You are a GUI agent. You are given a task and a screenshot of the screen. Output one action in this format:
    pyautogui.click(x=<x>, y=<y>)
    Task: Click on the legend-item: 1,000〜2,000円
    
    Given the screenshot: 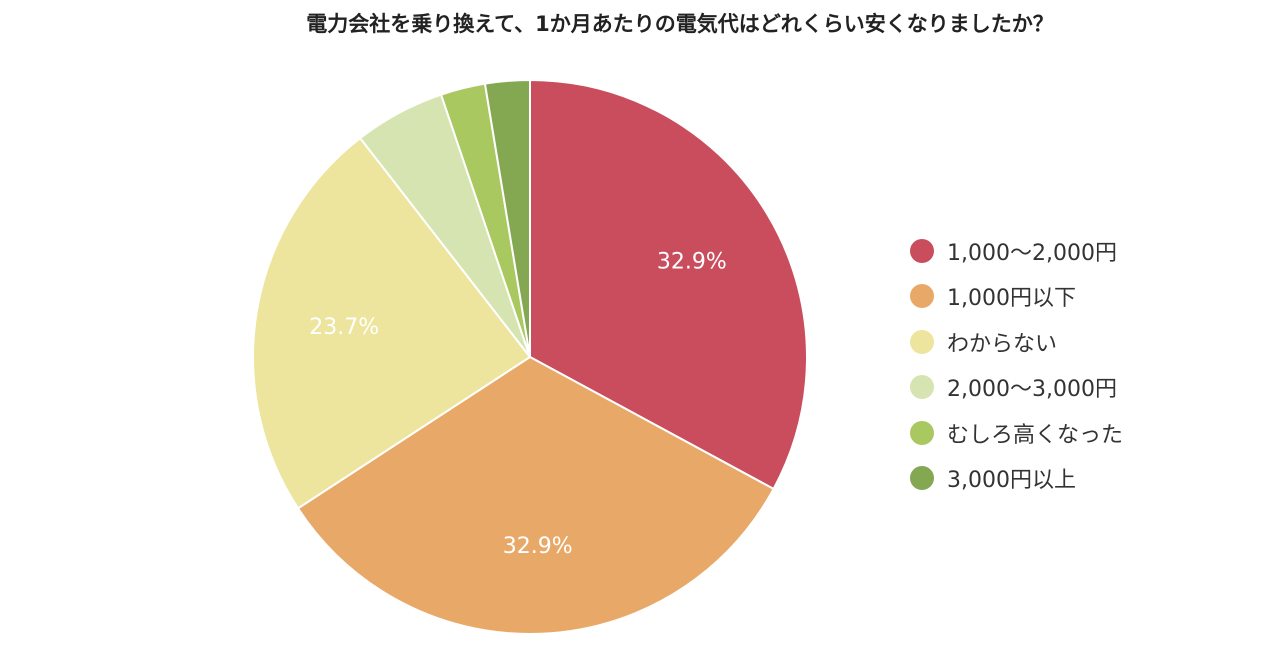 What is the action you would take?
    pyautogui.click(x=1016, y=251)
    